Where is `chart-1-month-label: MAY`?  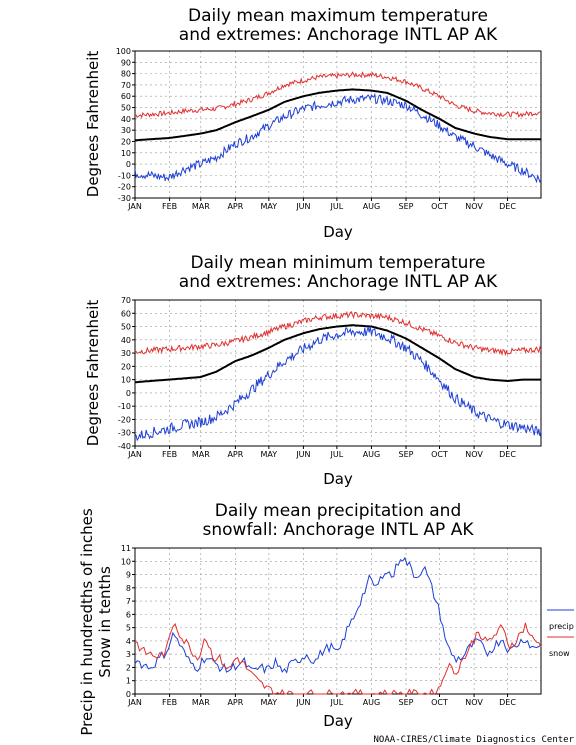 chart-1-month-label: MAY is located at coordinates (269, 206).